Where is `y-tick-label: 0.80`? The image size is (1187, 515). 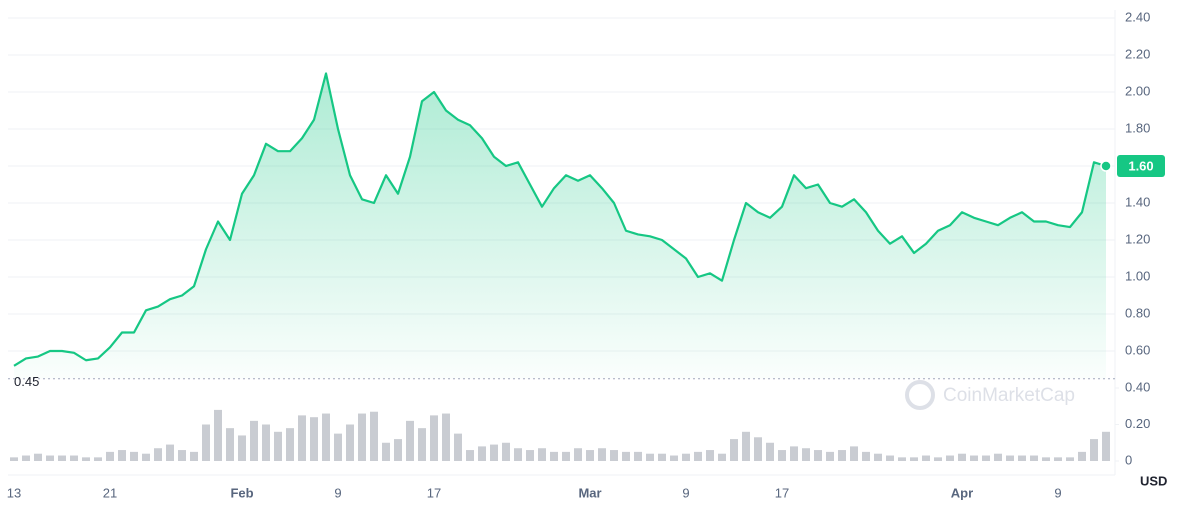
y-tick-label: 0.80 is located at coordinates (1137, 312).